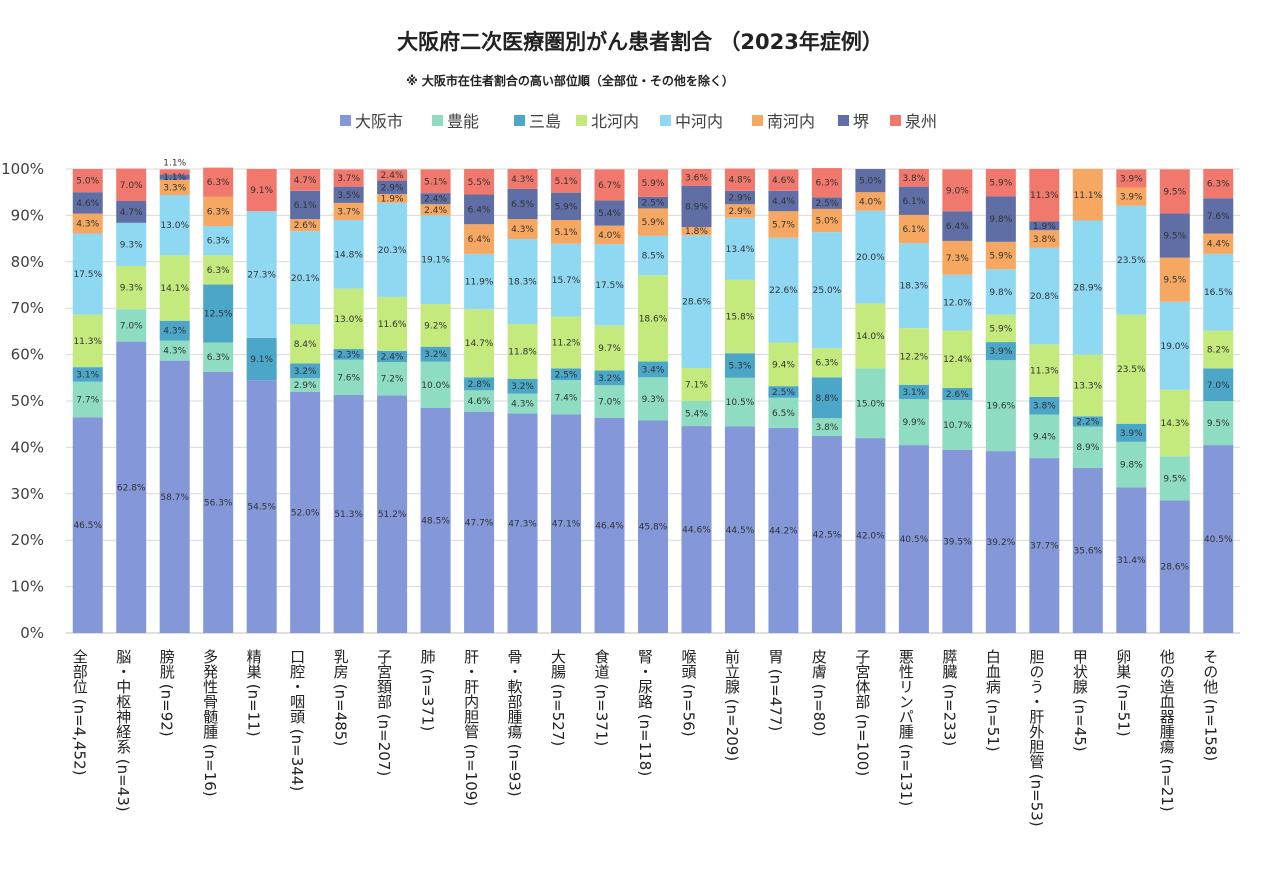 The image size is (1280, 881). What do you see at coordinates (1001, 407) in the screenshot?
I see `data-label: 19.6%` at bounding box center [1001, 407].